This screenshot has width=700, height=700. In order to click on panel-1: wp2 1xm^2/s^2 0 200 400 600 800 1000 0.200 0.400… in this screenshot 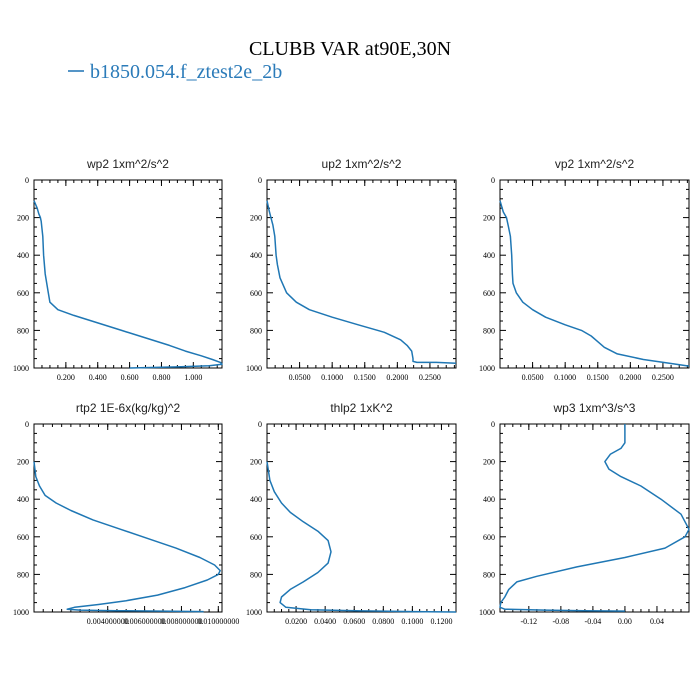, I will do `click(118, 269)`.